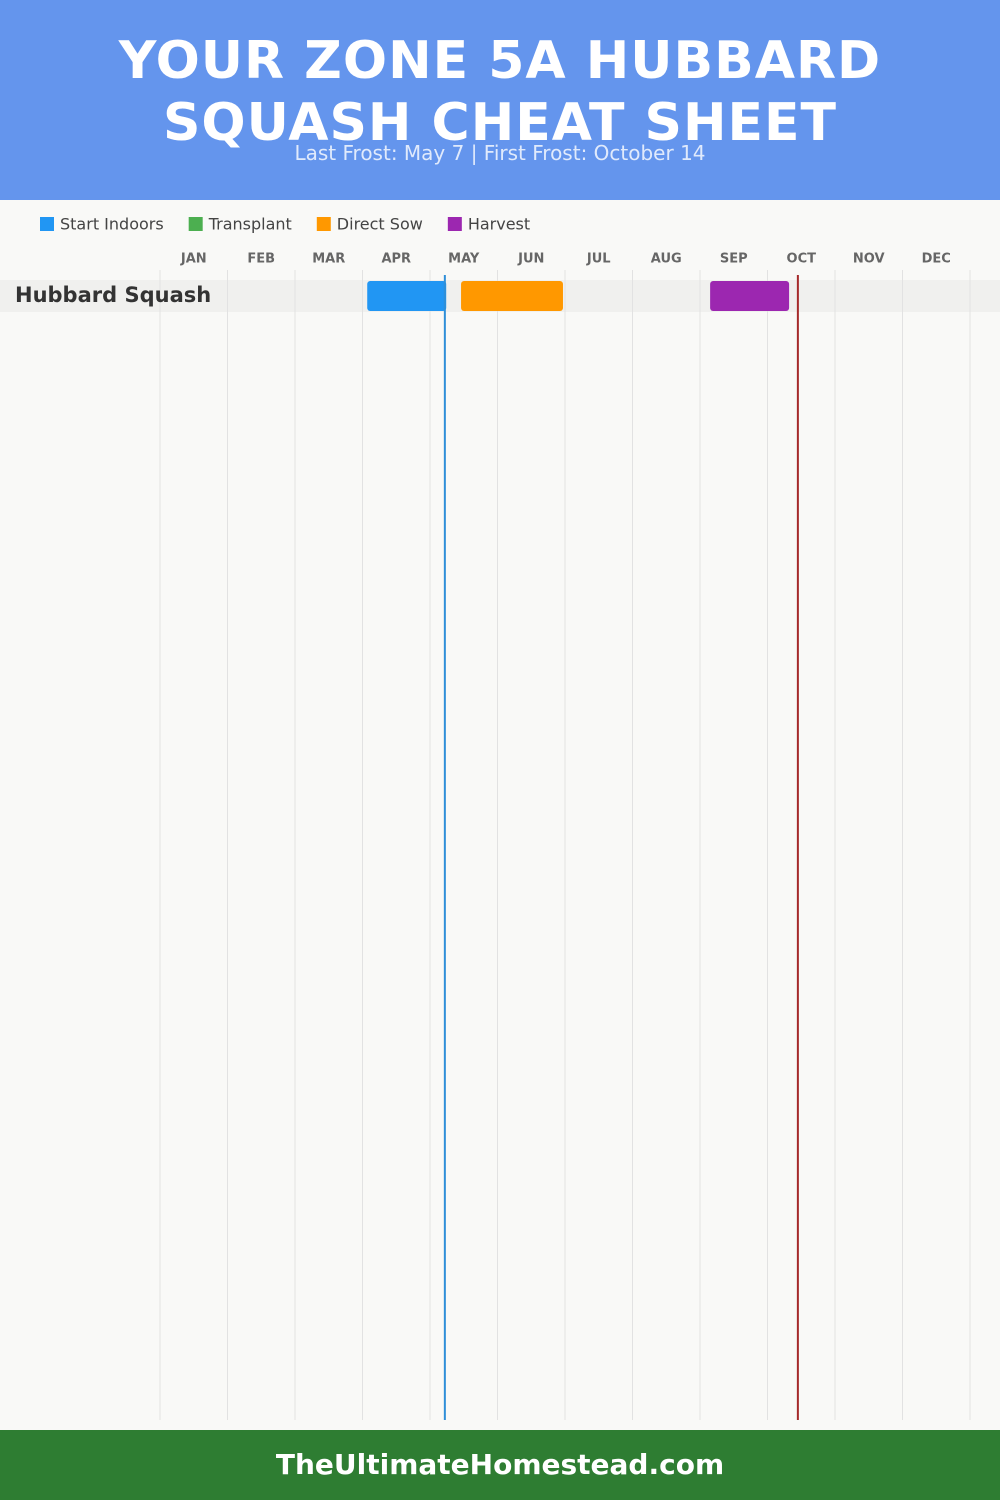 The height and width of the screenshot is (1500, 1000). I want to click on x-tick-label: MAR, so click(328, 259).